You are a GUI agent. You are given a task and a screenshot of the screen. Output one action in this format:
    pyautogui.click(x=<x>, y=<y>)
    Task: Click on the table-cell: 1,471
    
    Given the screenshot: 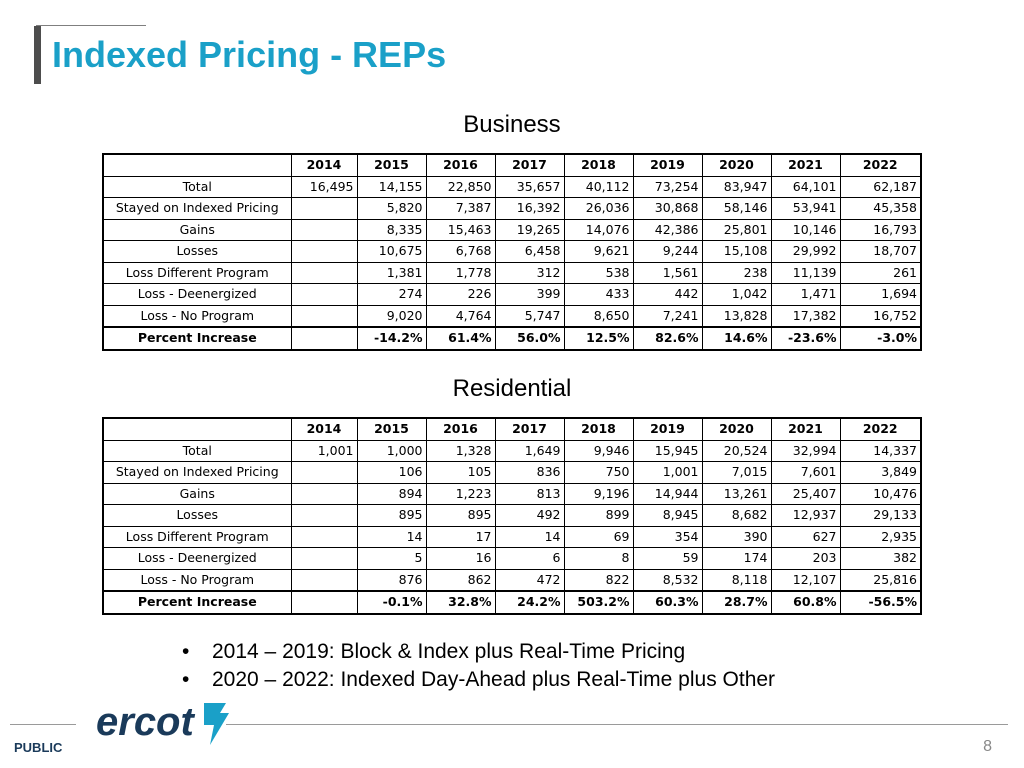 What is the action you would take?
    pyautogui.click(x=805, y=294)
    